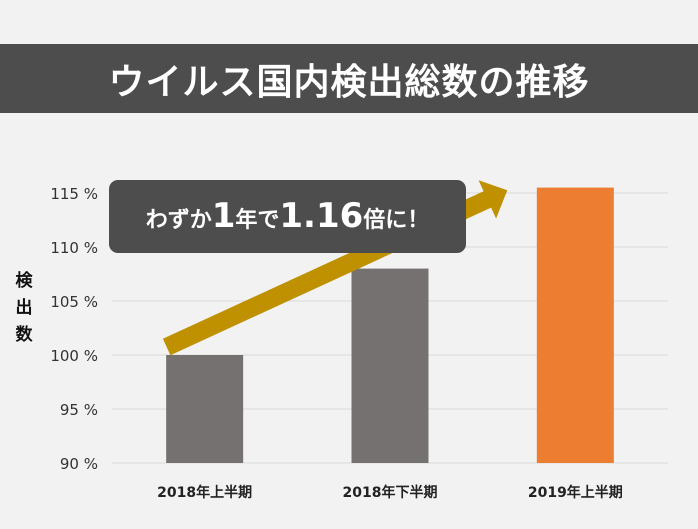  I want to click on x-tick-labels: 2018年上半期 2018年下半期 2019年上半期, so click(390, 492).